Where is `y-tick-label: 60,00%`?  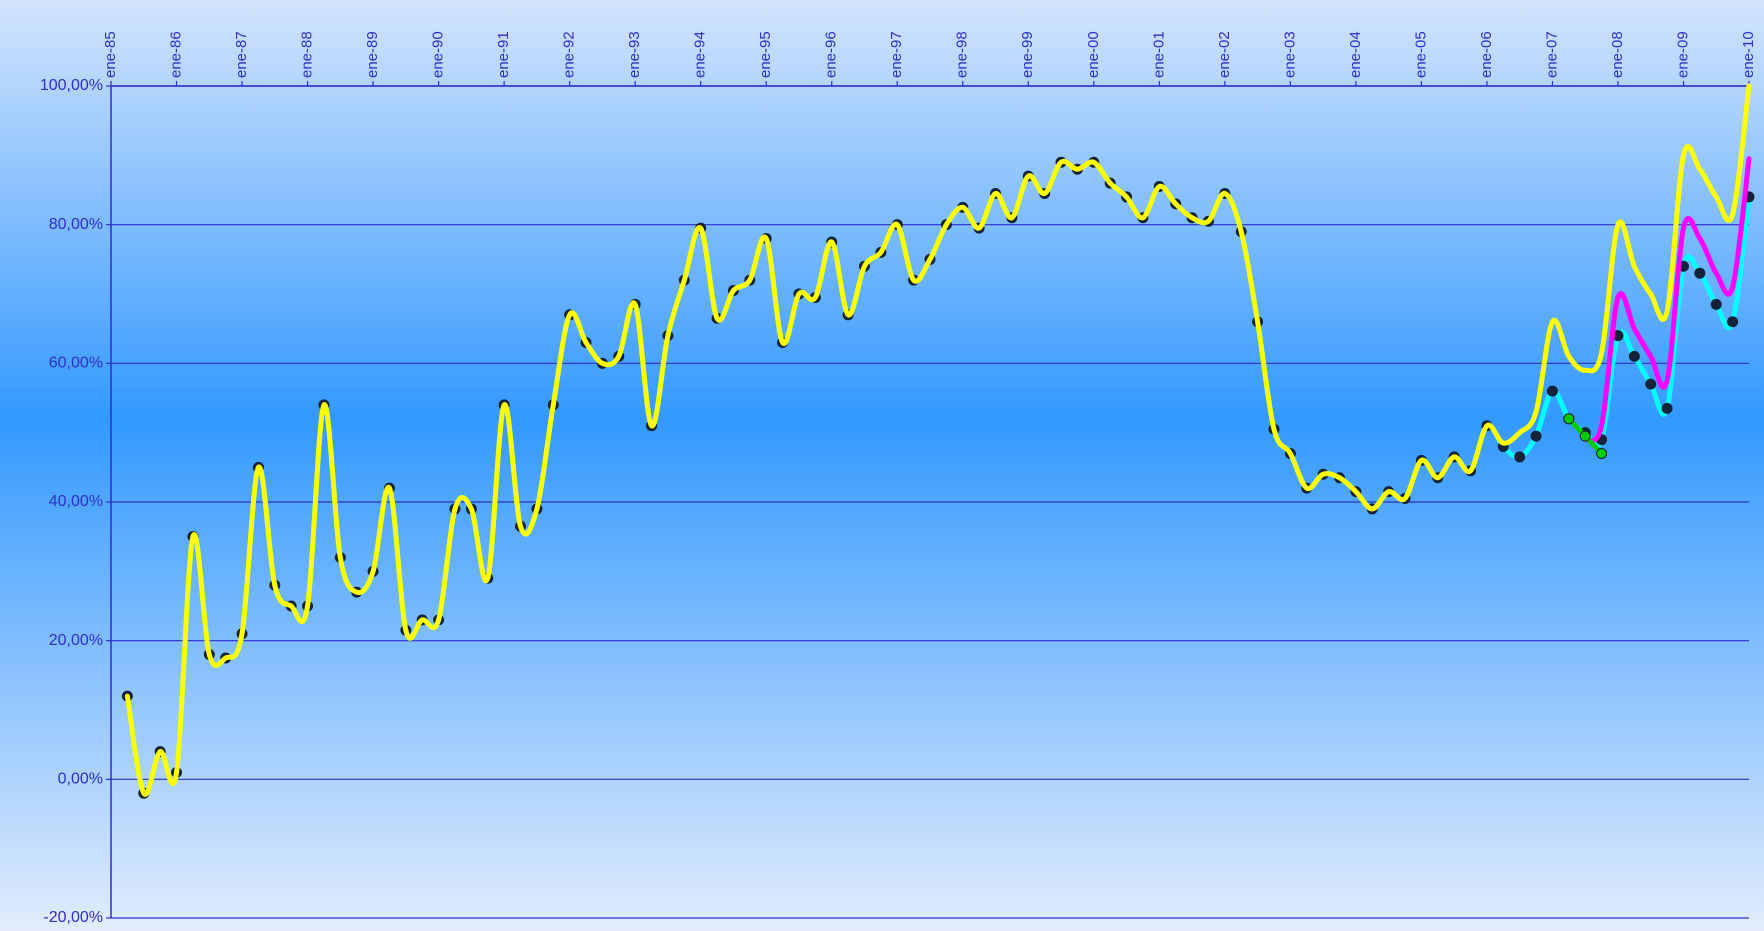
y-tick-label: 60,00% is located at coordinates (76, 363).